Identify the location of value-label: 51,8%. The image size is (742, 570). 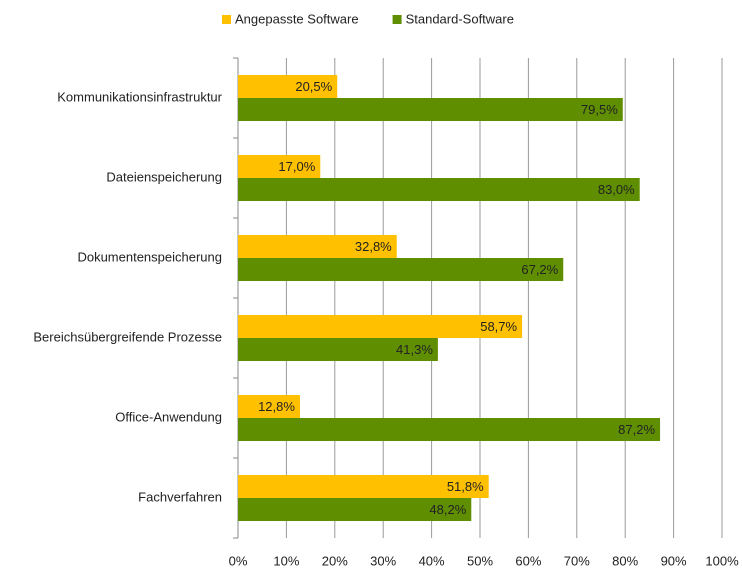
(465, 486).